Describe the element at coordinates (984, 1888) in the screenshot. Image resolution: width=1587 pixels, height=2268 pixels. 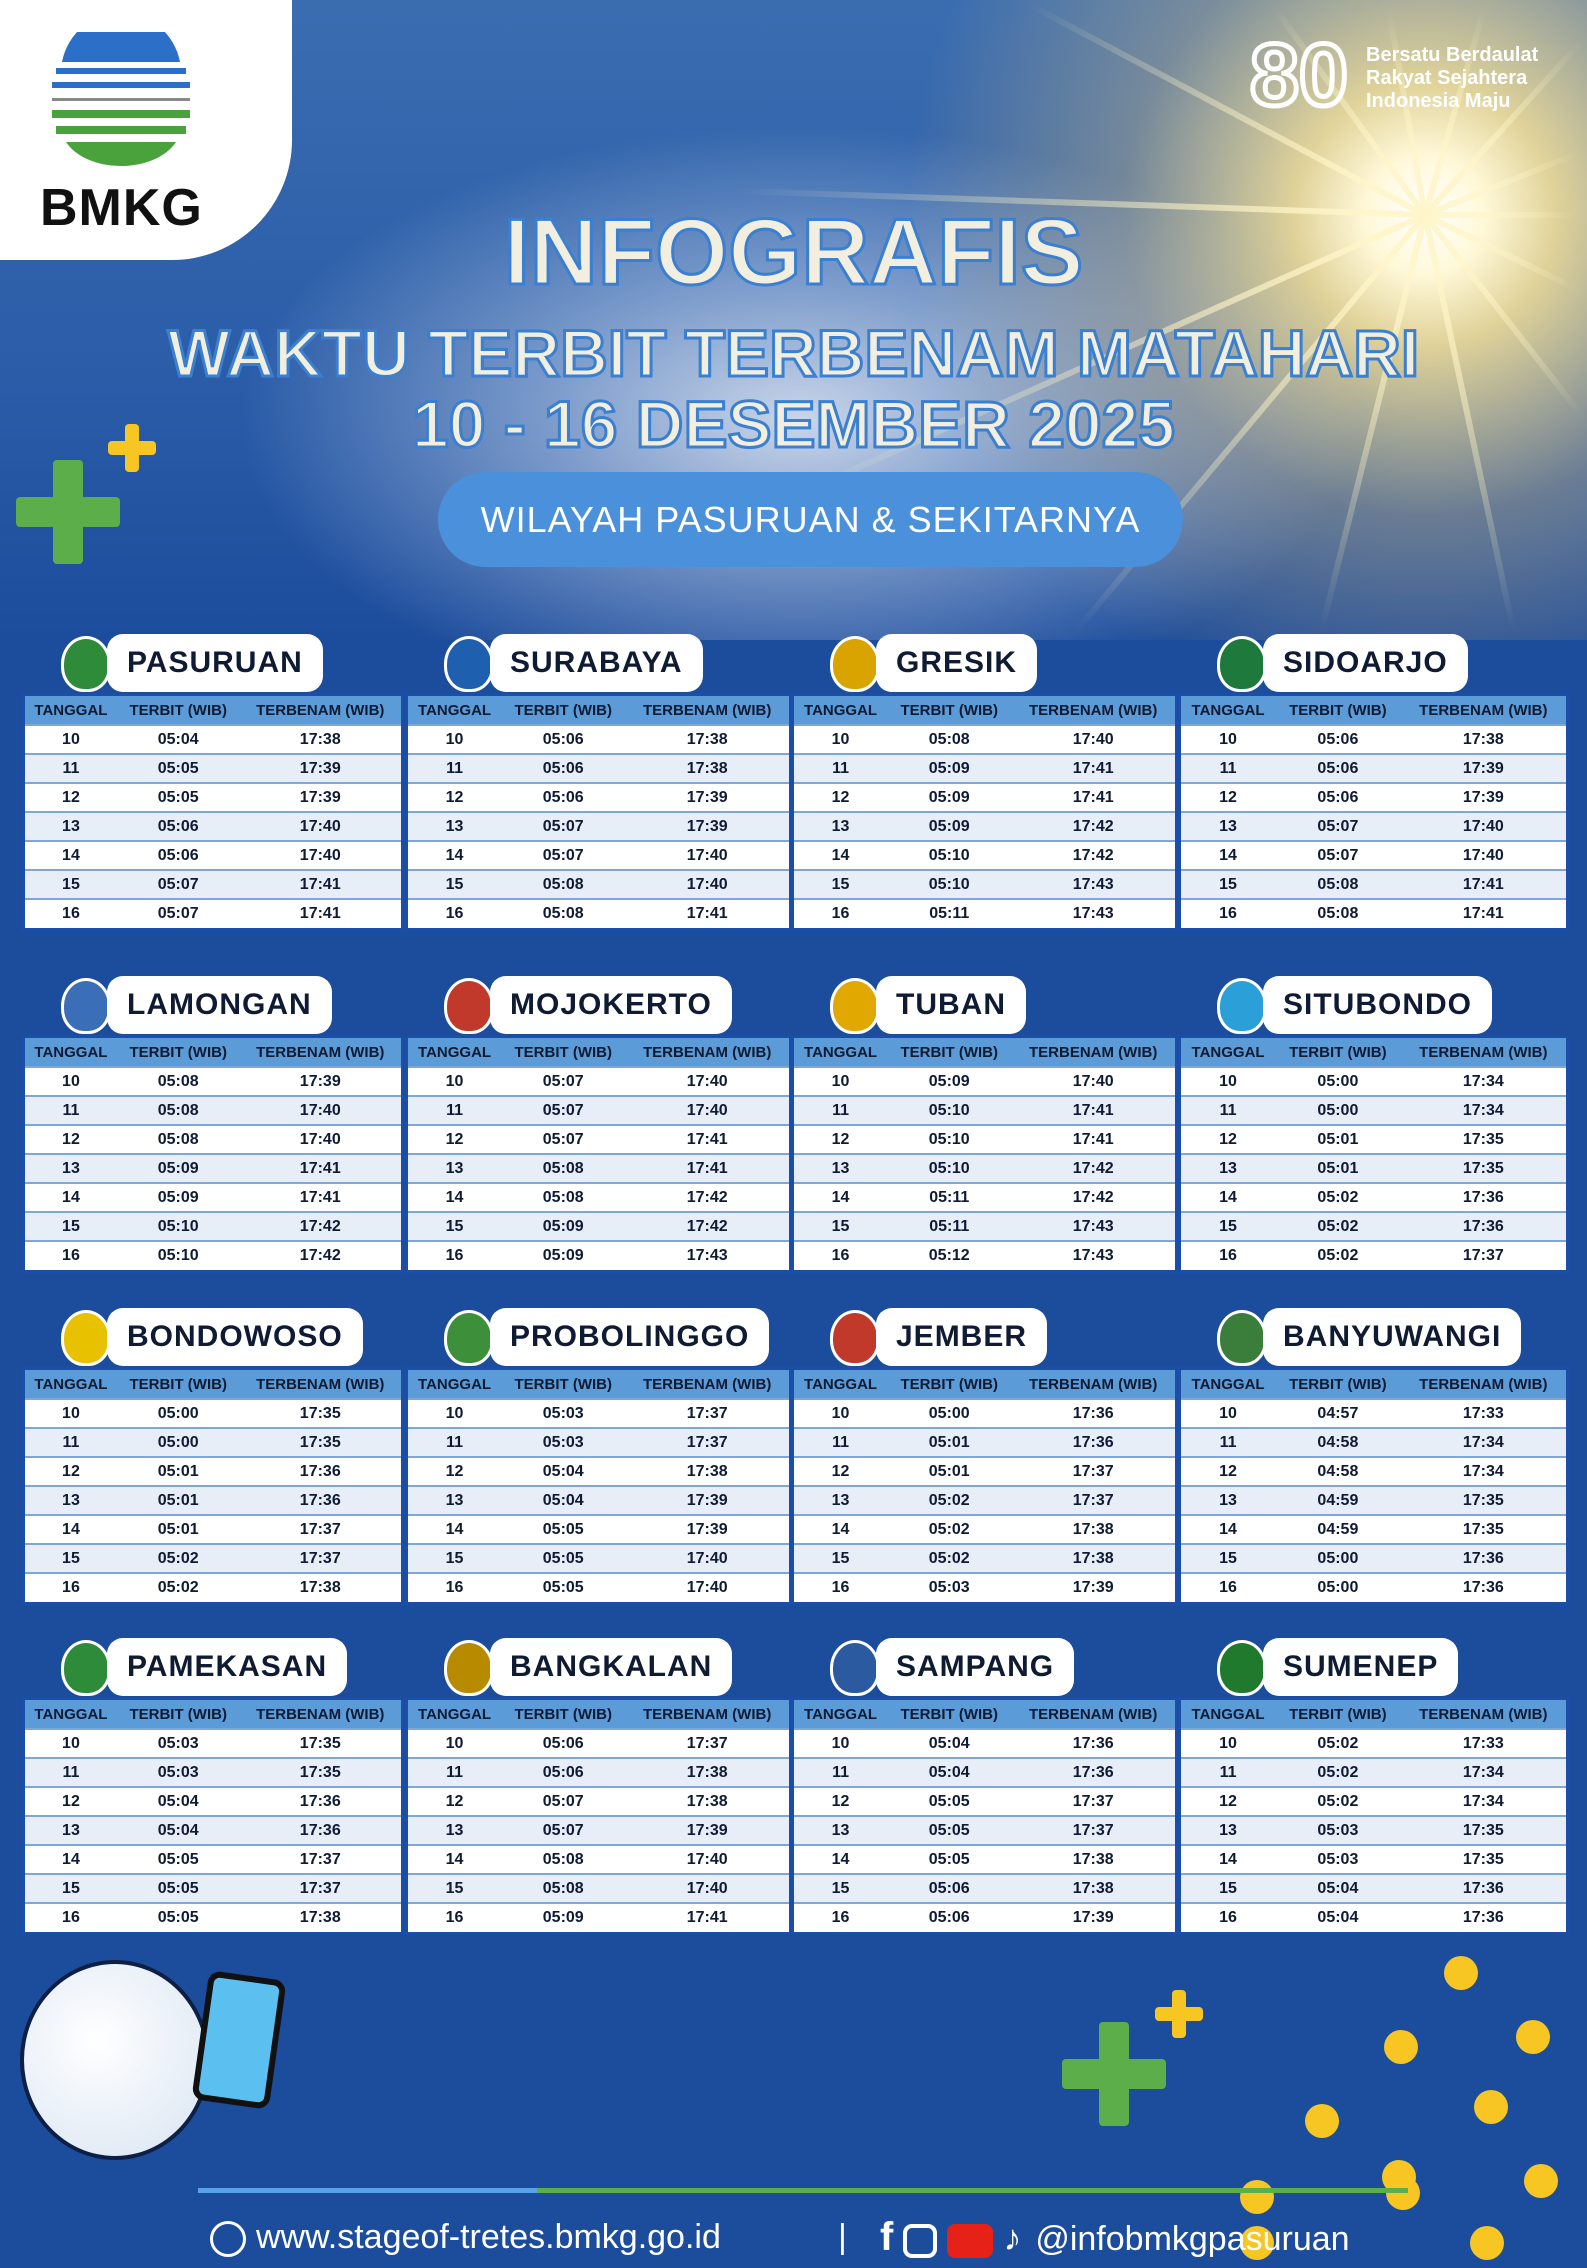
I see `table-row: 15 05:06 17:38` at that location.